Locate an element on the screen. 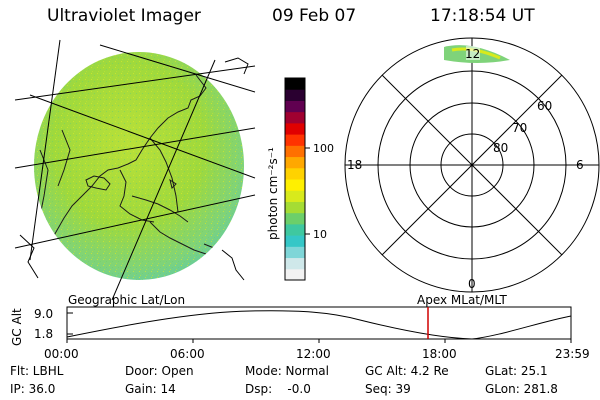 The image size is (600, 400). polar-mlat-60: 60 is located at coordinates (544, 106).